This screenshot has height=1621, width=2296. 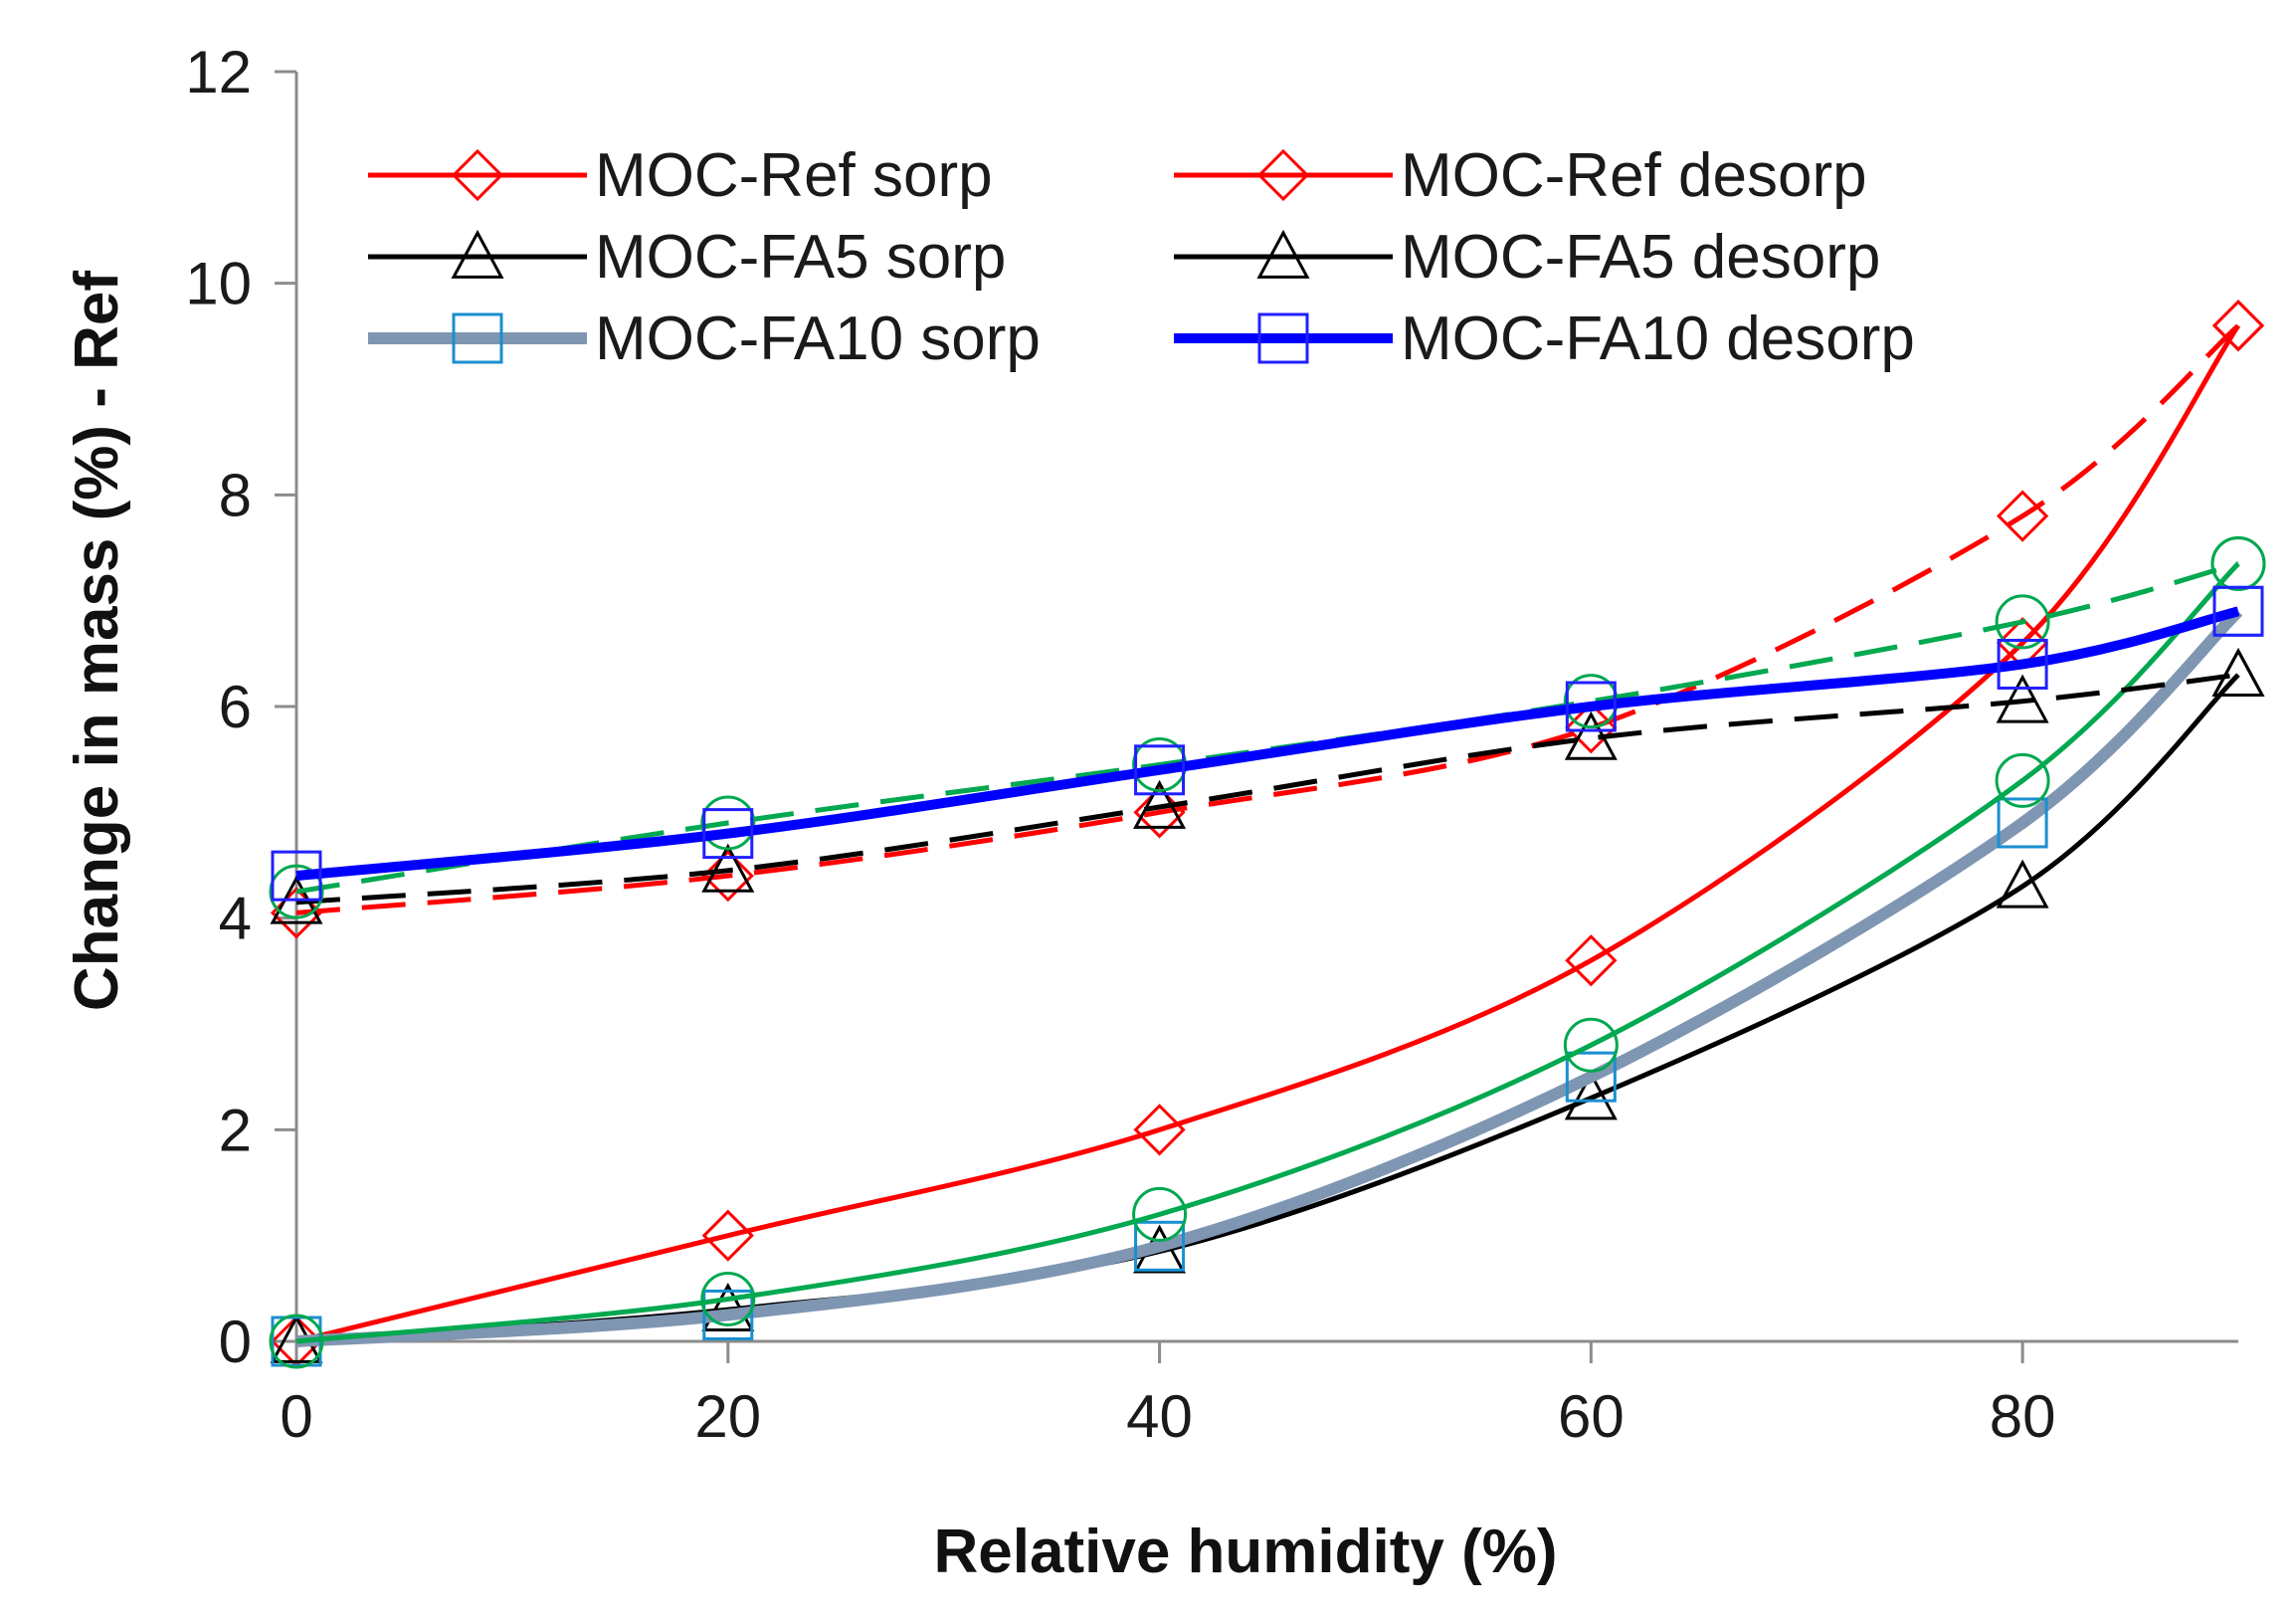 What do you see at coordinates (818, 338) in the screenshot?
I see `legend-label: MOC-FA10 sorp` at bounding box center [818, 338].